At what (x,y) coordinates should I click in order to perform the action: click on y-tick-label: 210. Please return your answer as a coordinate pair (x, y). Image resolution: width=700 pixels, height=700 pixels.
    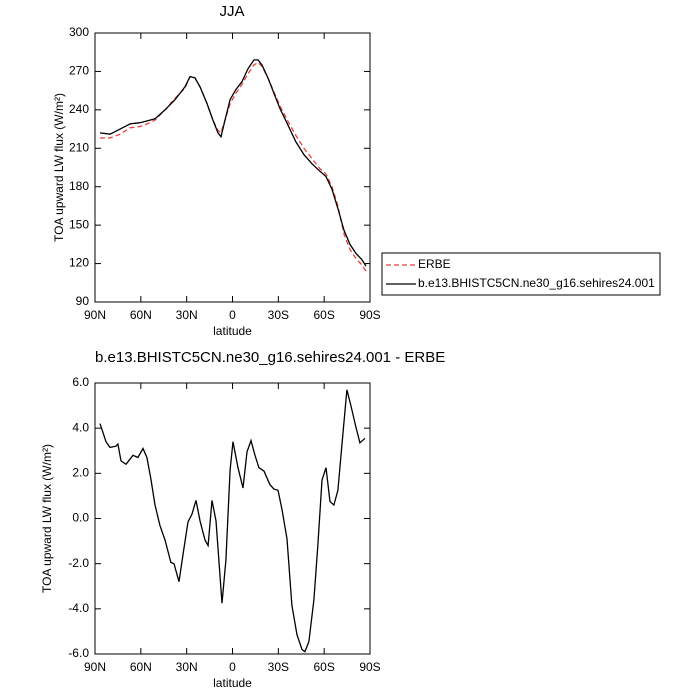
    Looking at the image, I should click on (79, 147).